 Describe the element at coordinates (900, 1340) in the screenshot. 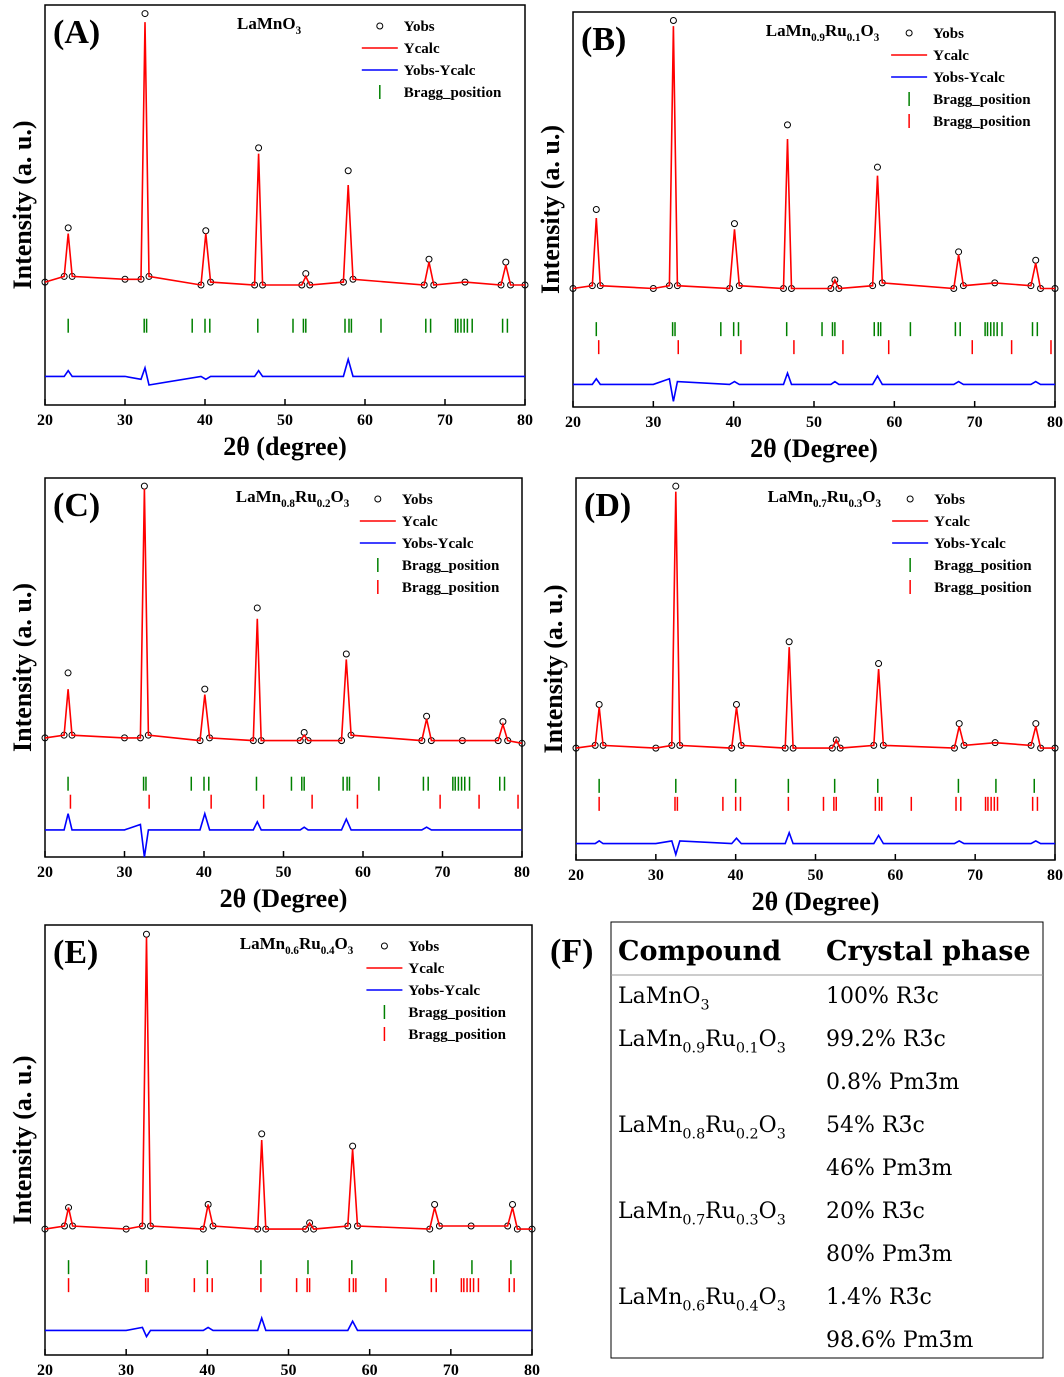

I see `table-phase: 98.6% Pm3̄m` at that location.